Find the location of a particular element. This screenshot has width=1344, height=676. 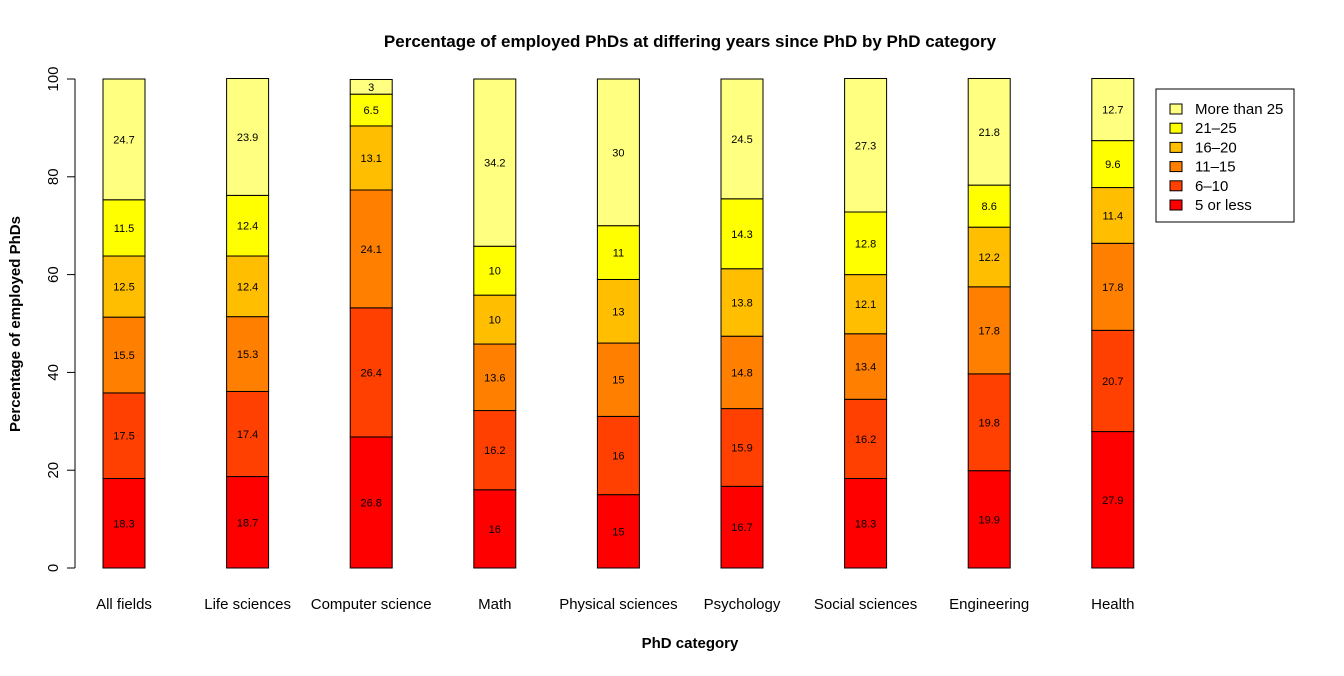

data-label: 23.9 is located at coordinates (247, 138).